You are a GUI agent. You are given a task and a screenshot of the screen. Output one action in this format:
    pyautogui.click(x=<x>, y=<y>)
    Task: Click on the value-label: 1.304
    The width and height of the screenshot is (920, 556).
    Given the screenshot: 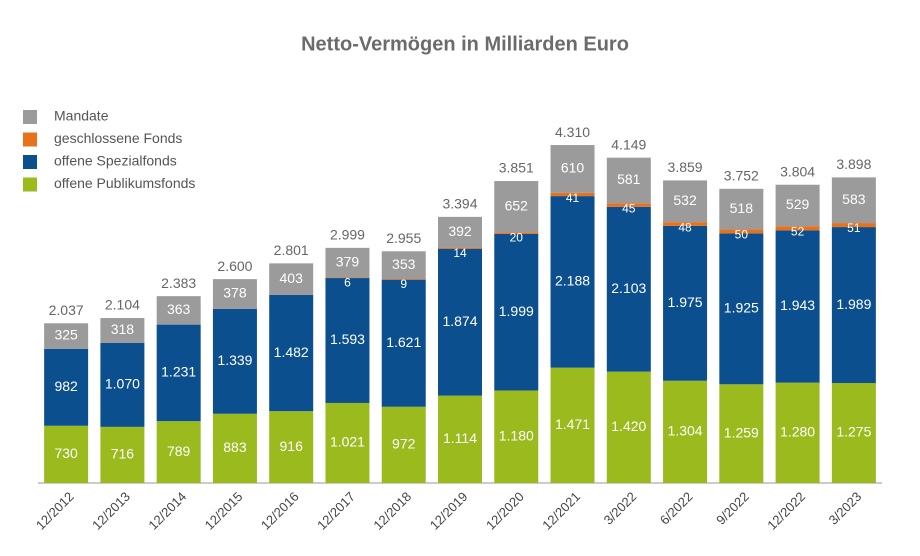 What is the action you would take?
    pyautogui.click(x=685, y=431)
    